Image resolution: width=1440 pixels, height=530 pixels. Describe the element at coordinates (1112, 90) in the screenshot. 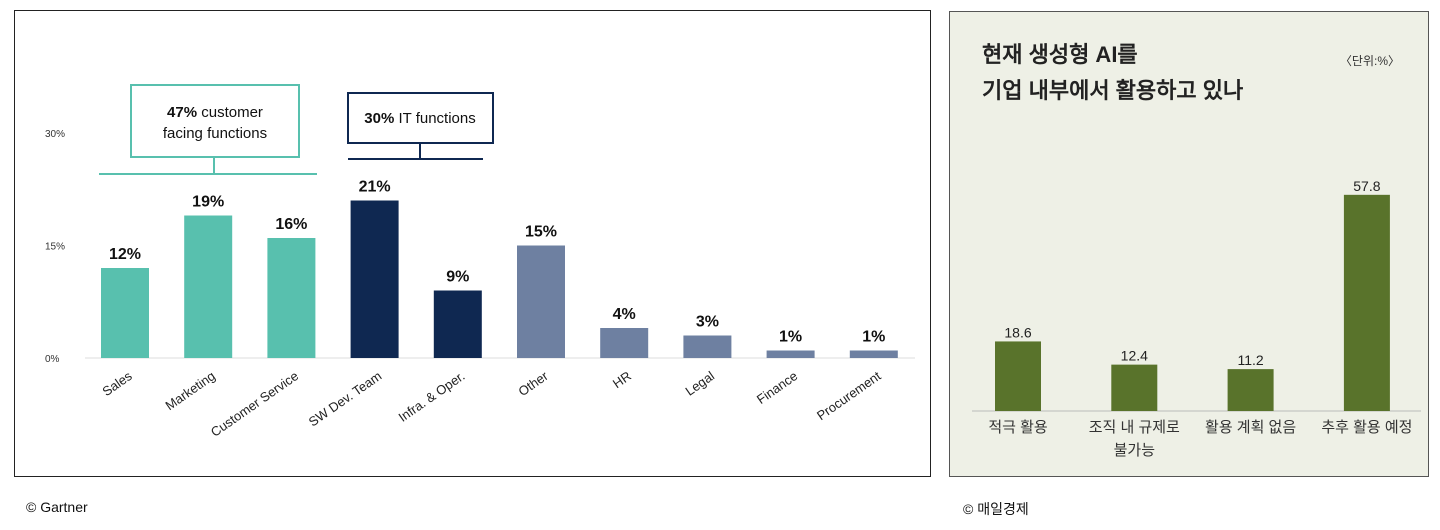

I see `chart-title-line2: 기업 내부에서 활용하고 있나` at that location.